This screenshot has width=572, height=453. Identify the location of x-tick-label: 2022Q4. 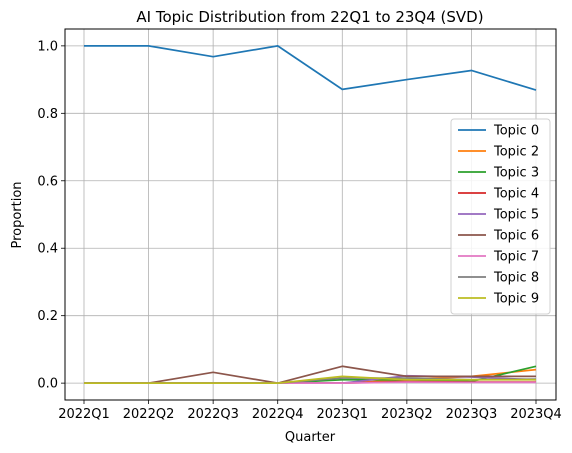
(278, 414).